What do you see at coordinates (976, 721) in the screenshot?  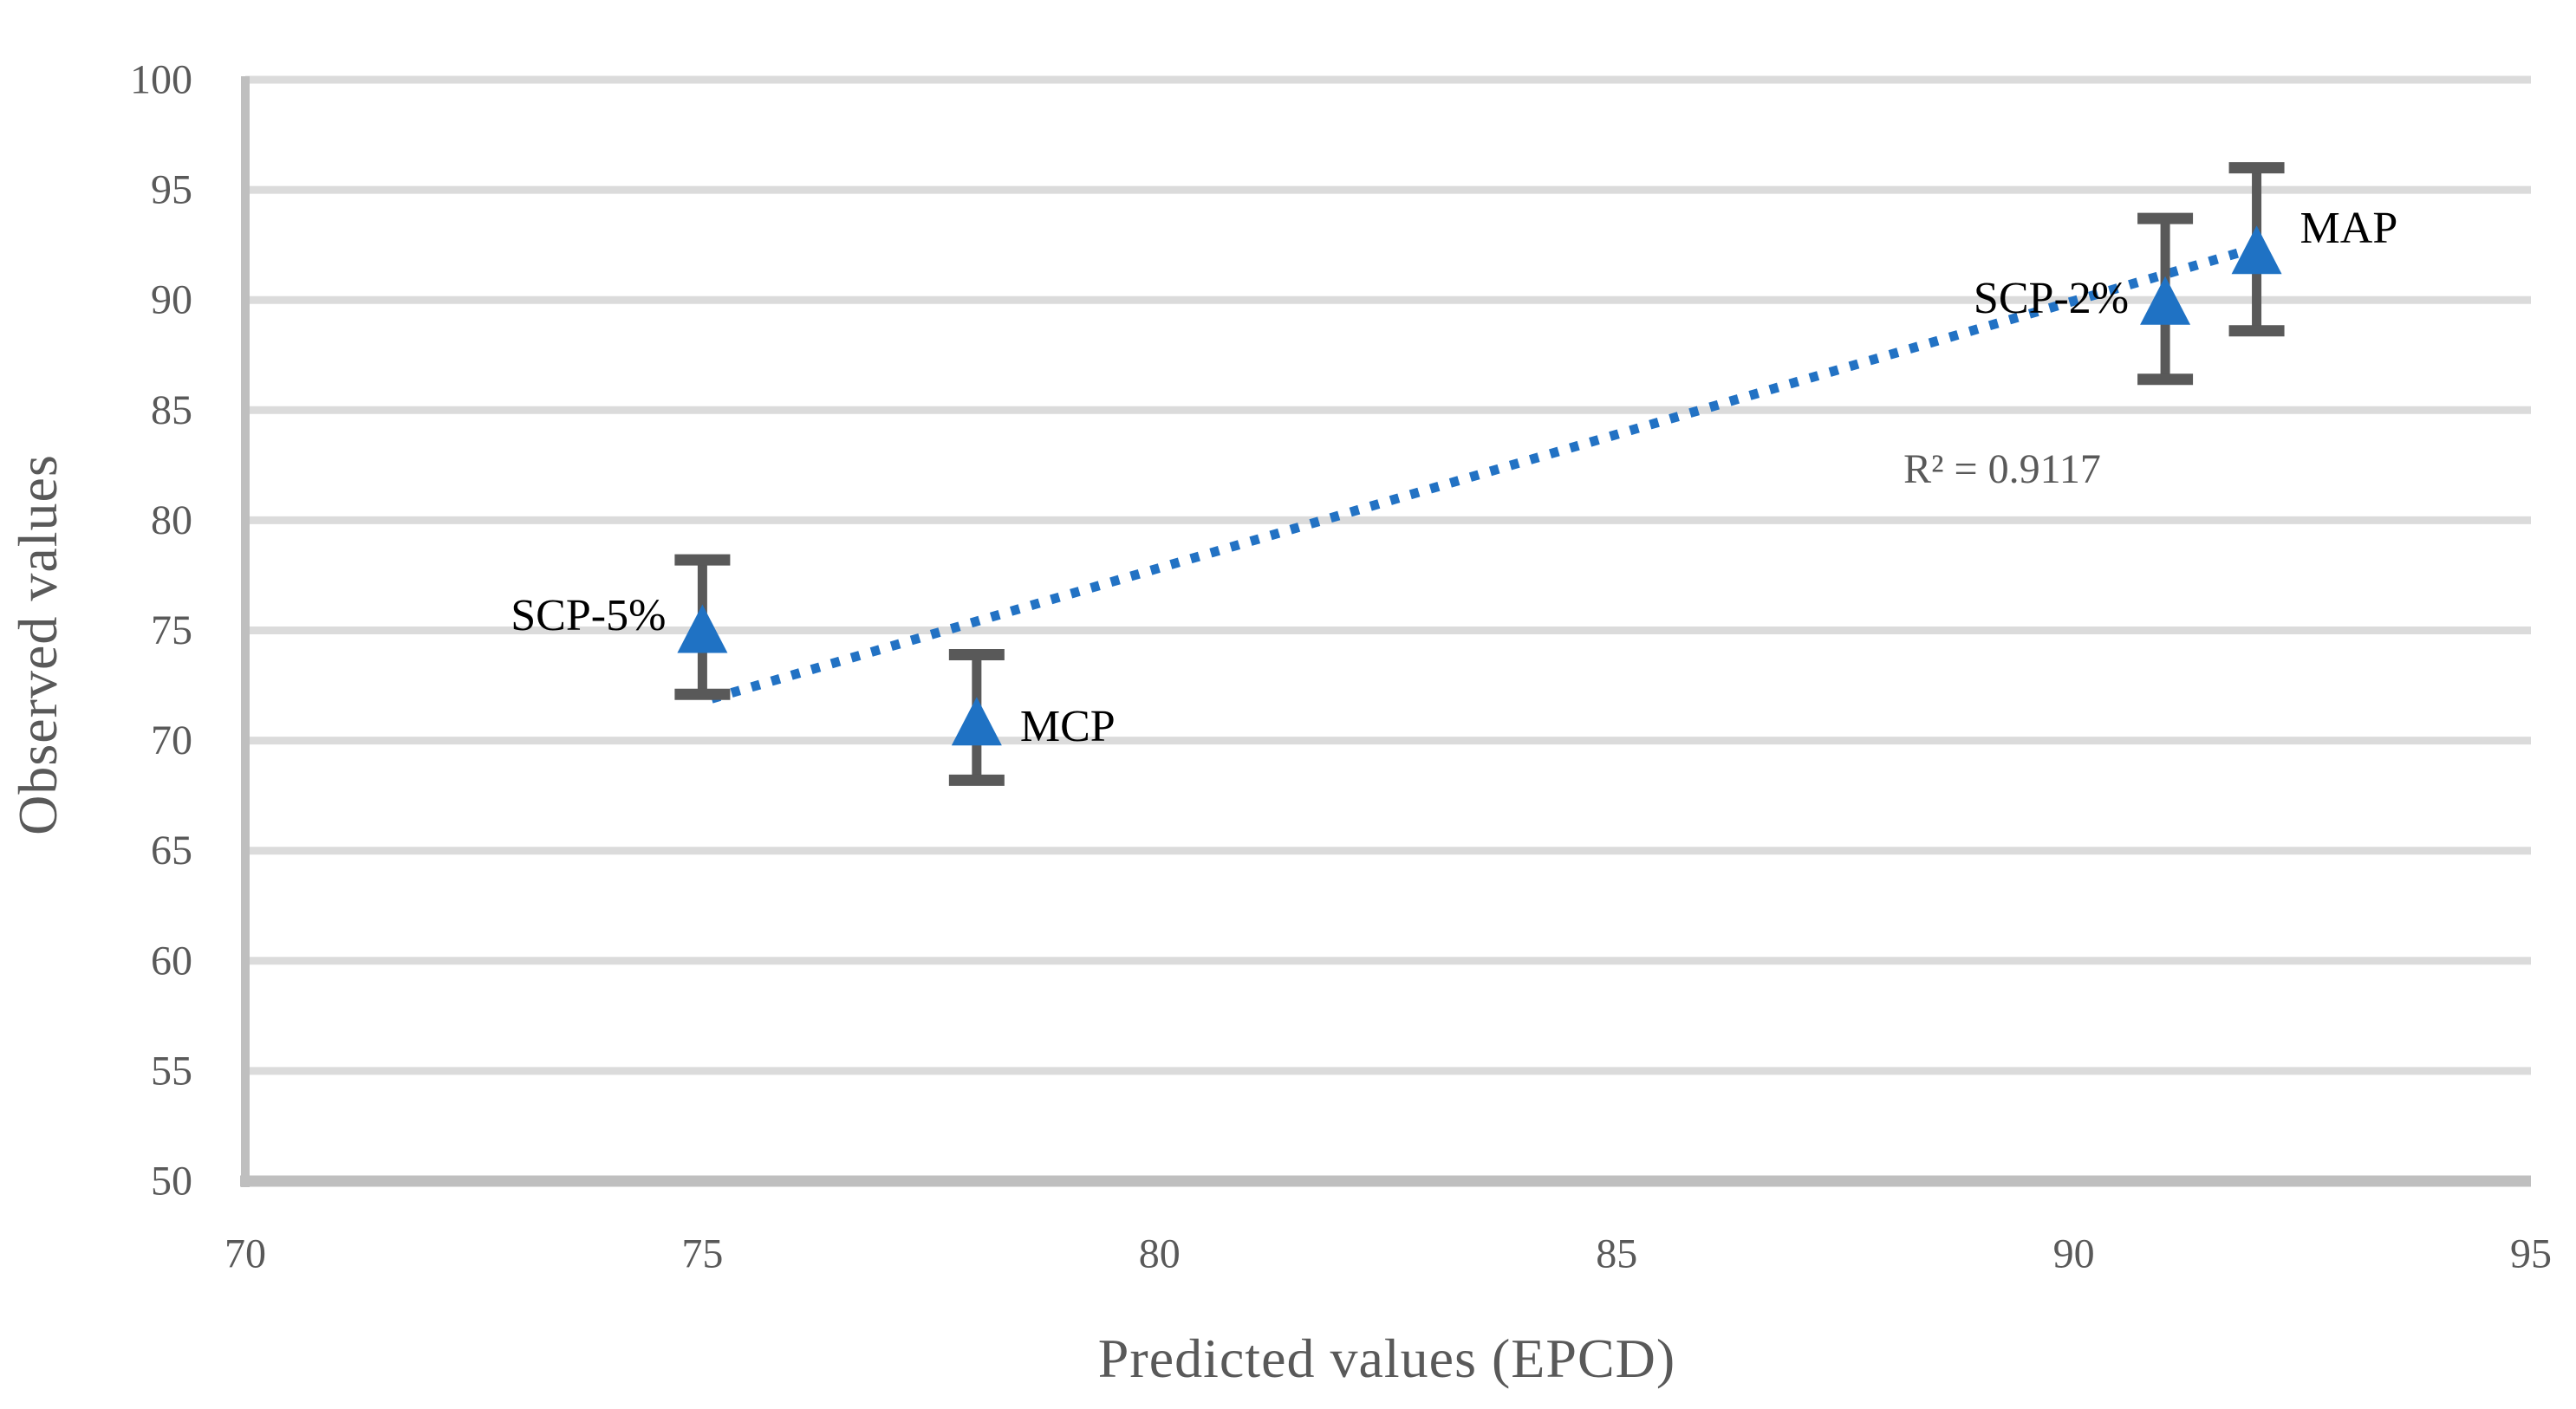 I see `data-point-marker-MCP` at bounding box center [976, 721].